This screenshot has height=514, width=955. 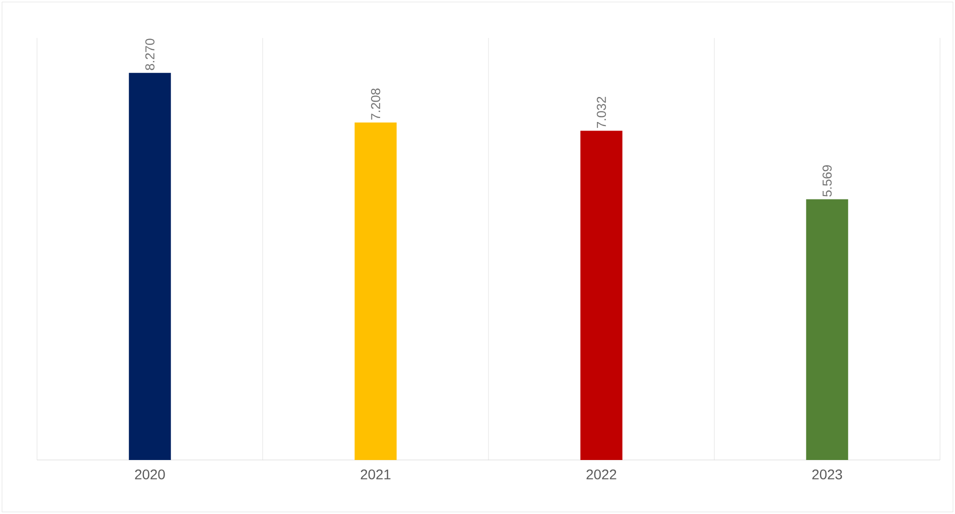 I want to click on x-tick-label: 2021, so click(x=375, y=474).